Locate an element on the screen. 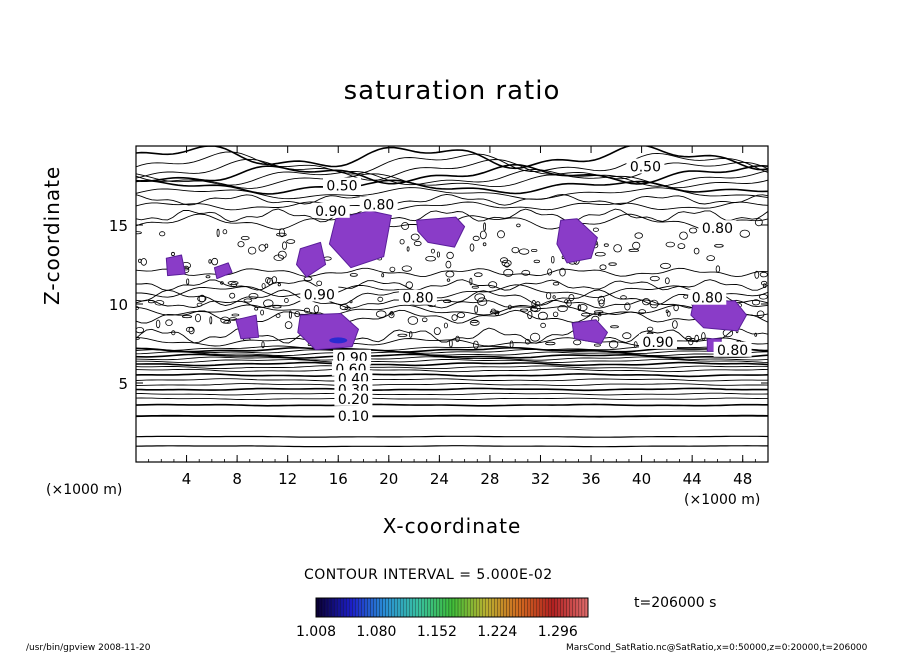  colorbar-frame is located at coordinates (452, 607).